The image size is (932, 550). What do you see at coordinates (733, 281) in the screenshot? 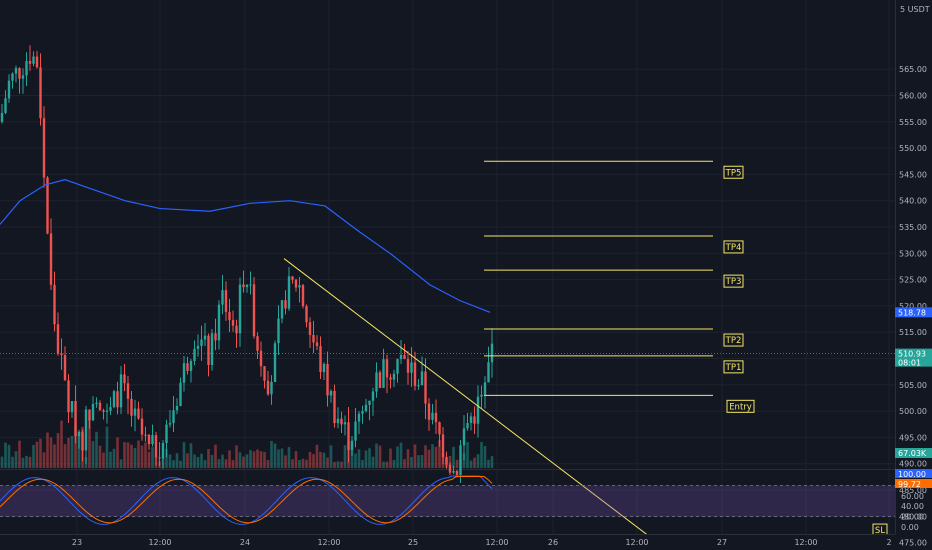
I see `level-label-box-tp3` at bounding box center [733, 281].